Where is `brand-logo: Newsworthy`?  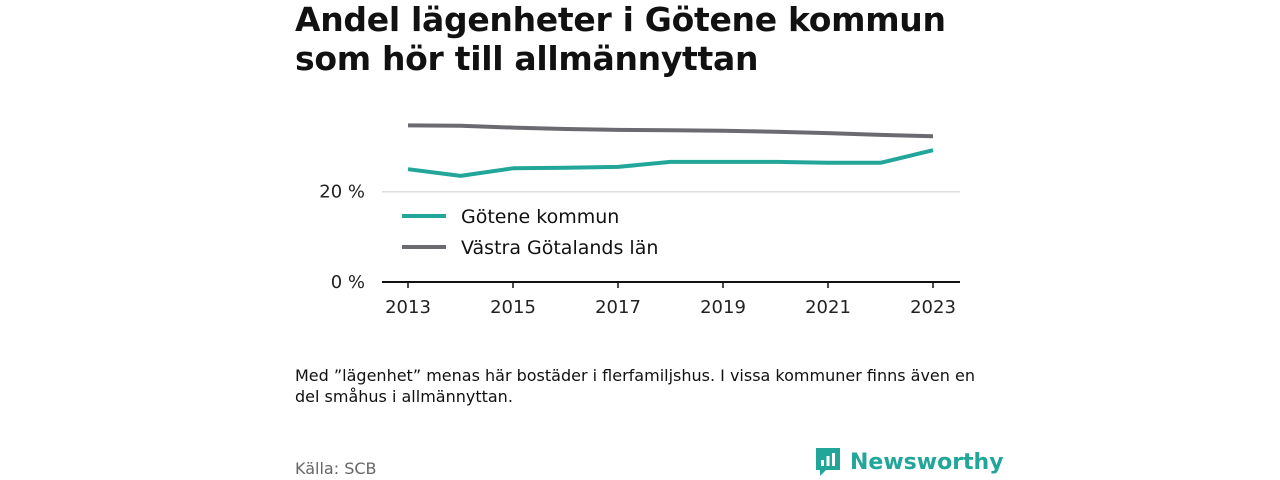
brand-logo: Newsworthy is located at coordinates (909, 462).